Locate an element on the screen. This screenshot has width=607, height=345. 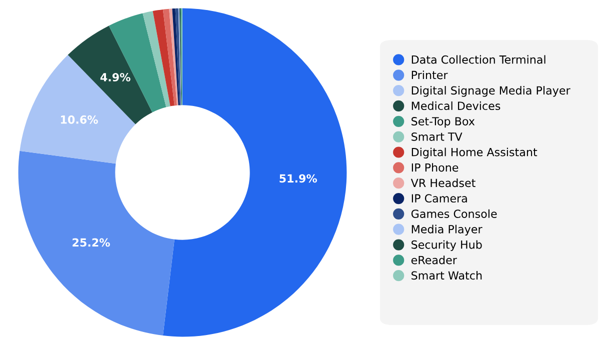
legend-label: Games Console is located at coordinates (454, 213).